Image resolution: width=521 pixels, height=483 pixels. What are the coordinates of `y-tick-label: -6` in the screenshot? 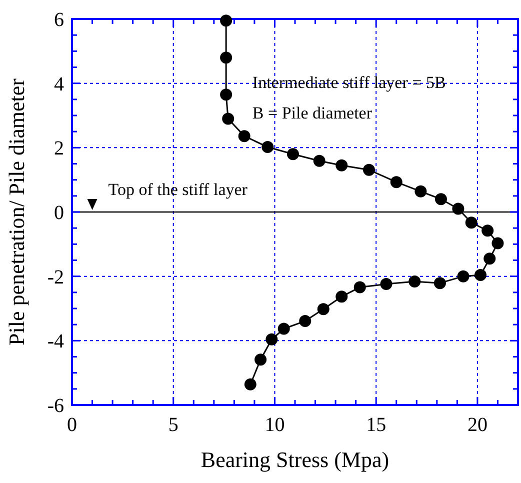 It's located at (55, 406).